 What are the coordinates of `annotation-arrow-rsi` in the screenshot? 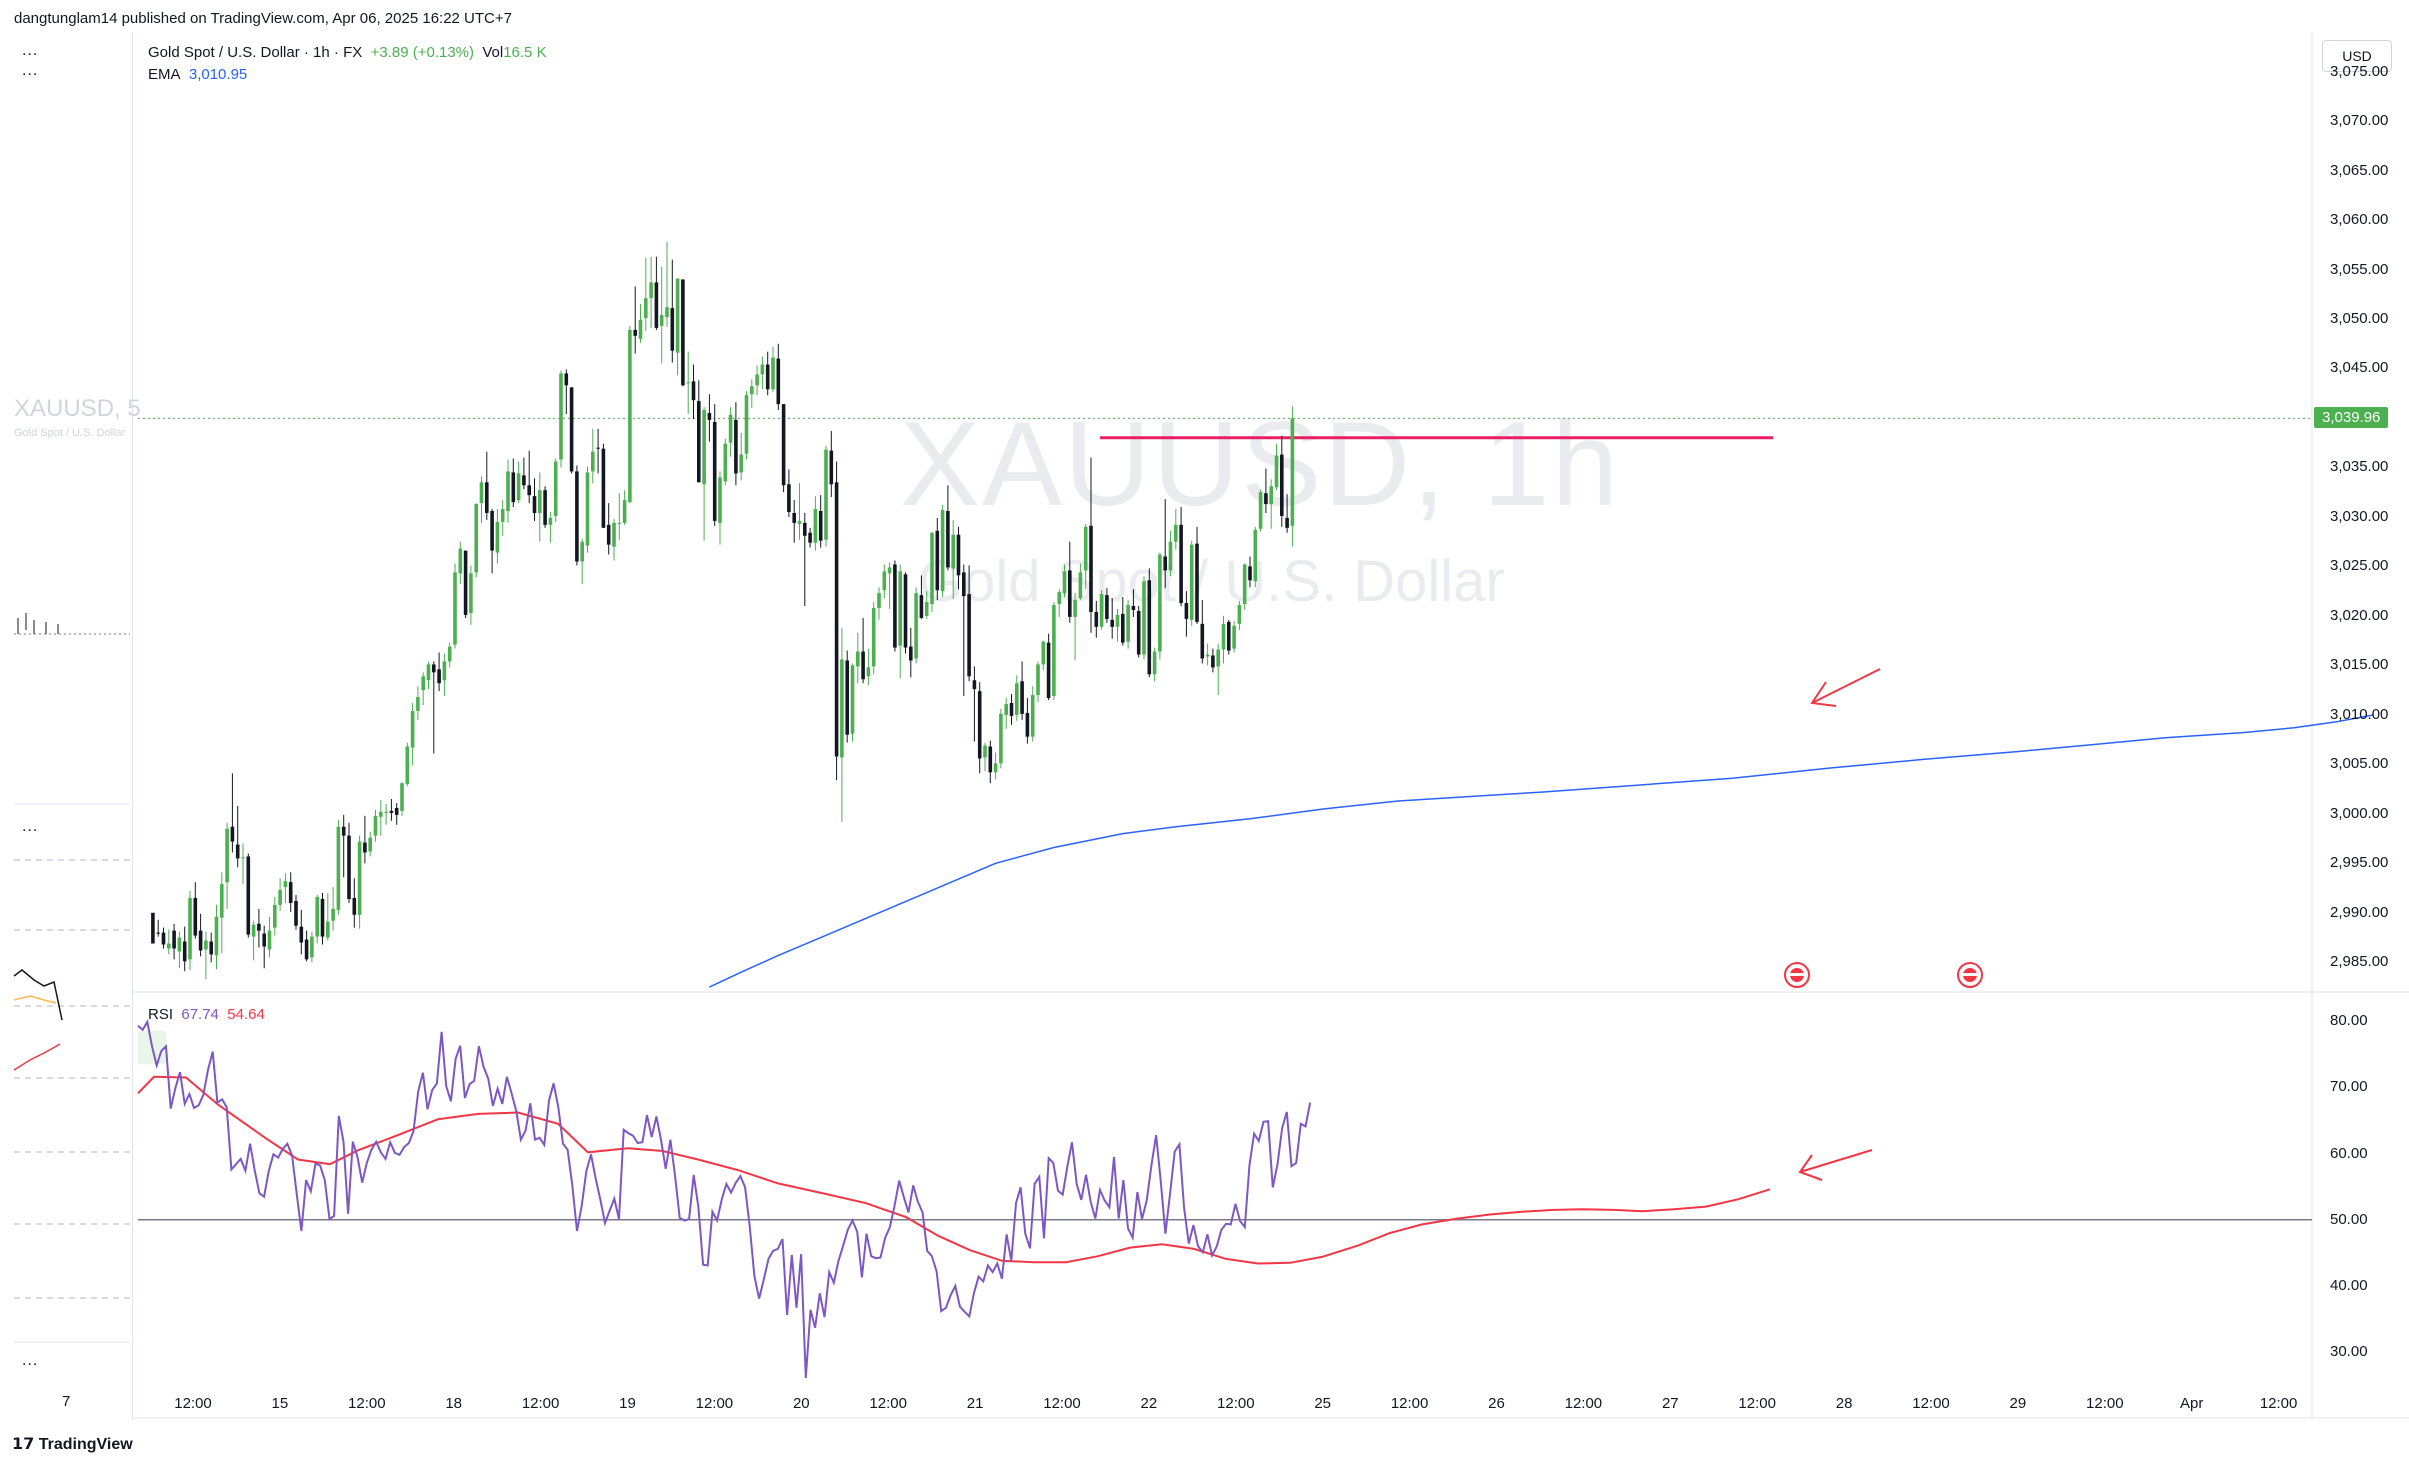 It's located at (1835, 1165).